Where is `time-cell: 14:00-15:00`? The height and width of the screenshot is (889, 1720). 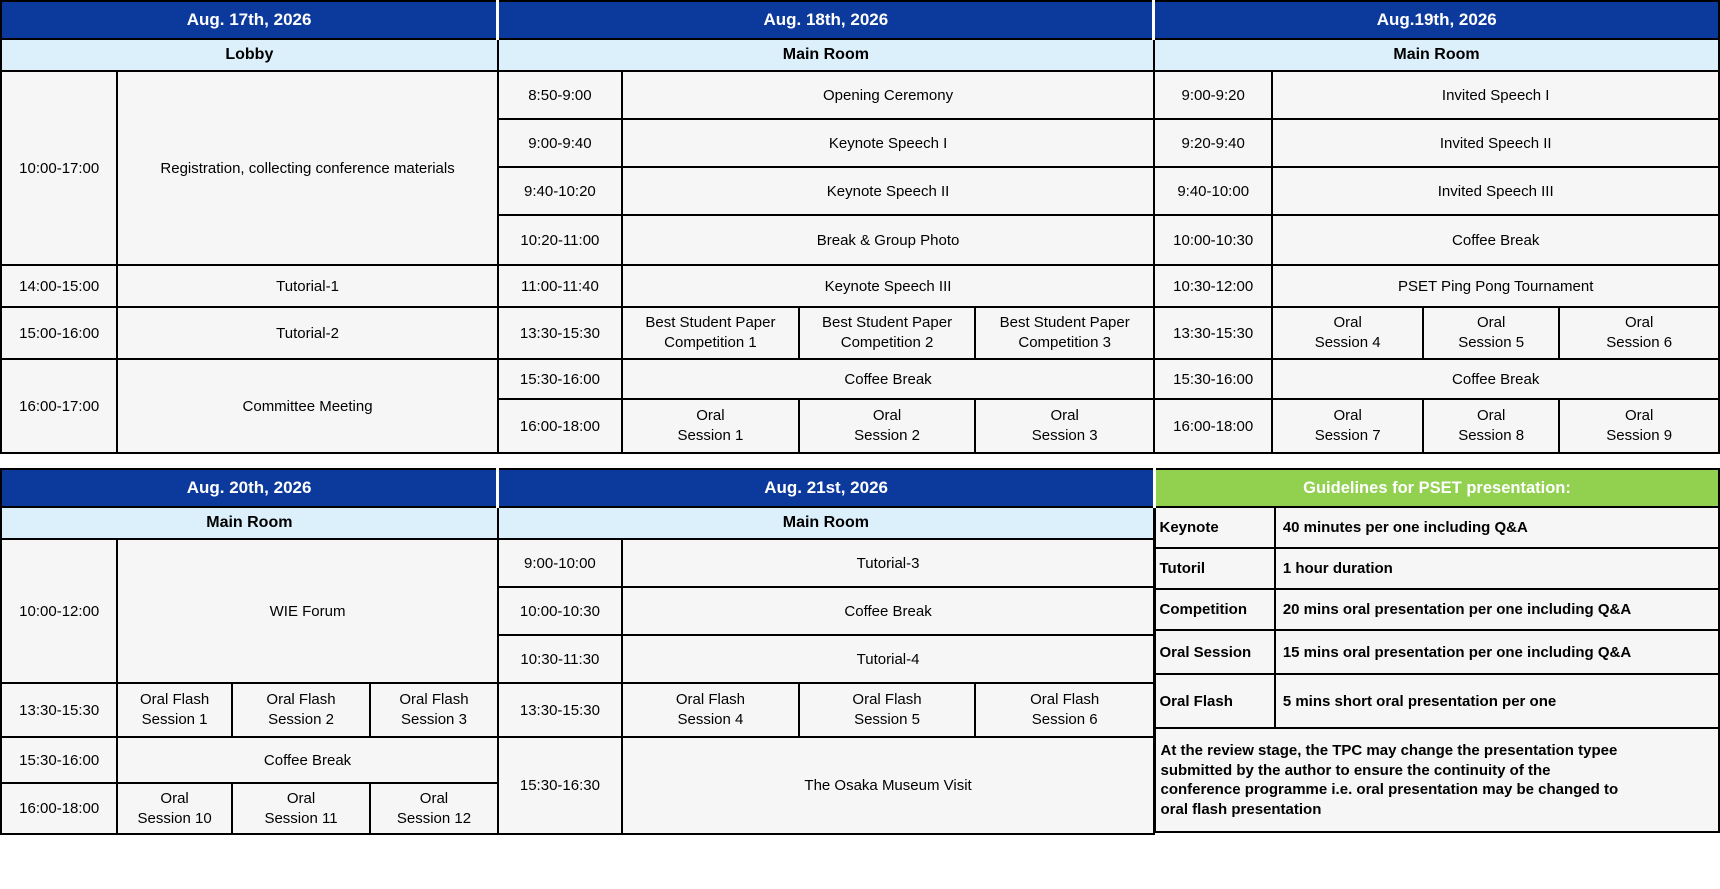
time-cell: 14:00-15:00 is located at coordinates (59, 286).